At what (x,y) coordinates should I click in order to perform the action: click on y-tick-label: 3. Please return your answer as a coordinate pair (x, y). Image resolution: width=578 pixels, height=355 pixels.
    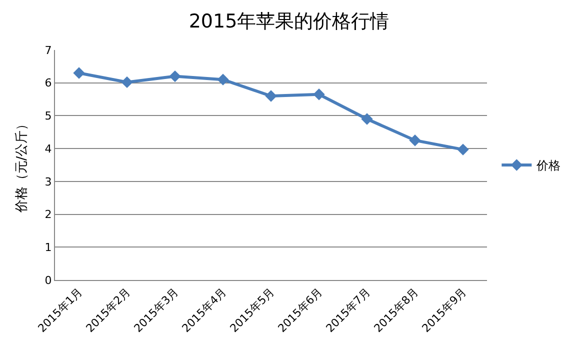
    Looking at the image, I should click on (48, 181).